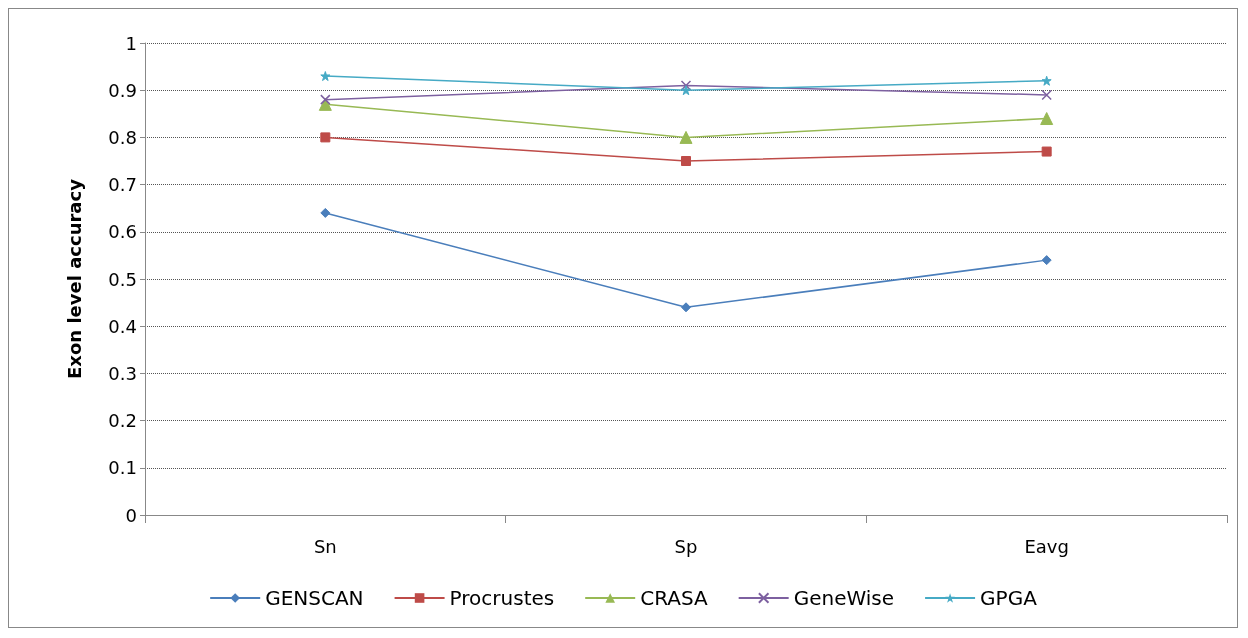 This screenshot has height=638, width=1248. What do you see at coordinates (1009, 598) in the screenshot?
I see `legend-label: GPGA` at bounding box center [1009, 598].